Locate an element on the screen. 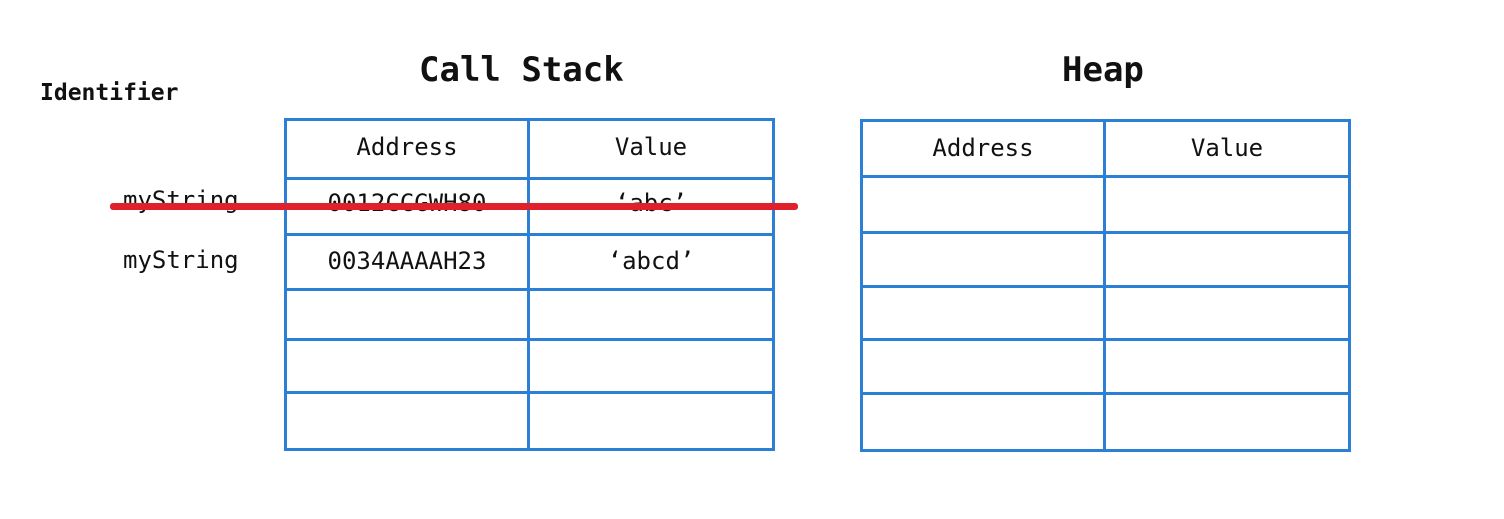  stack-address-header: Address is located at coordinates (407, 147).